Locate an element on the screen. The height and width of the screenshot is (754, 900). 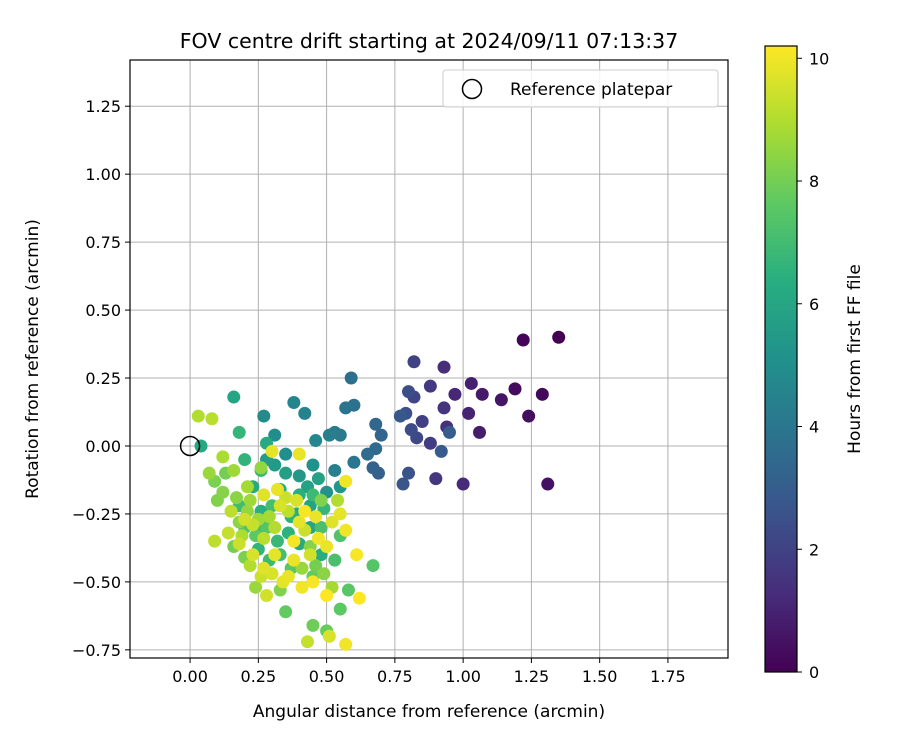
colorbar-ticks: 0 2 4 6 8 10 is located at coordinates (813, 365).